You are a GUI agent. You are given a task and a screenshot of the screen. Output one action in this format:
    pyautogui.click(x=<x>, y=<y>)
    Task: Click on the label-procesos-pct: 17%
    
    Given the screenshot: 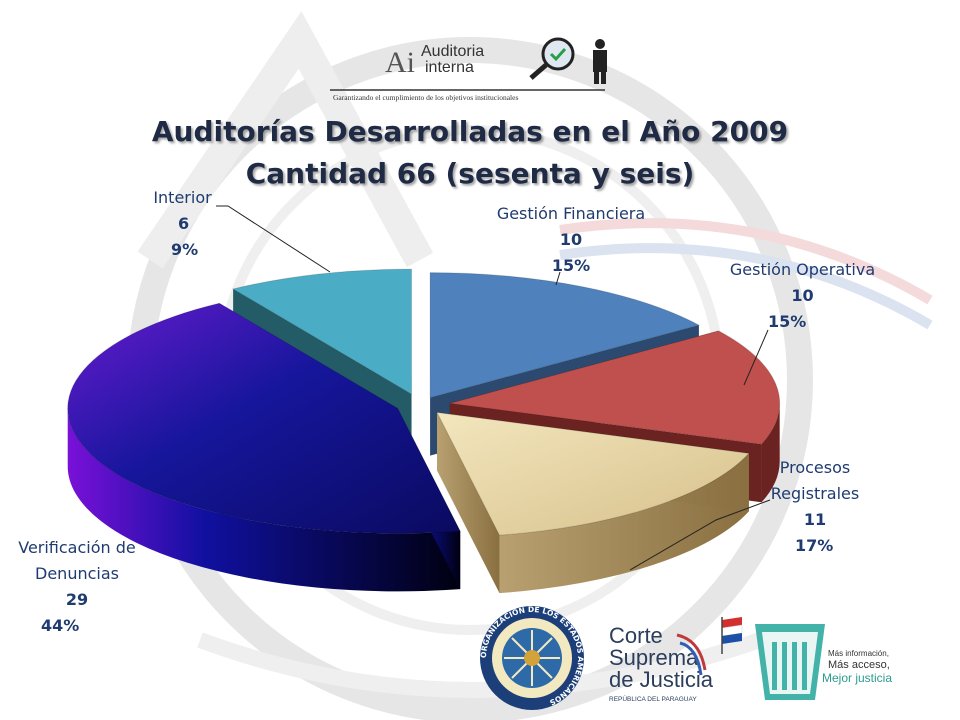 What is the action you would take?
    pyautogui.click(x=814, y=545)
    